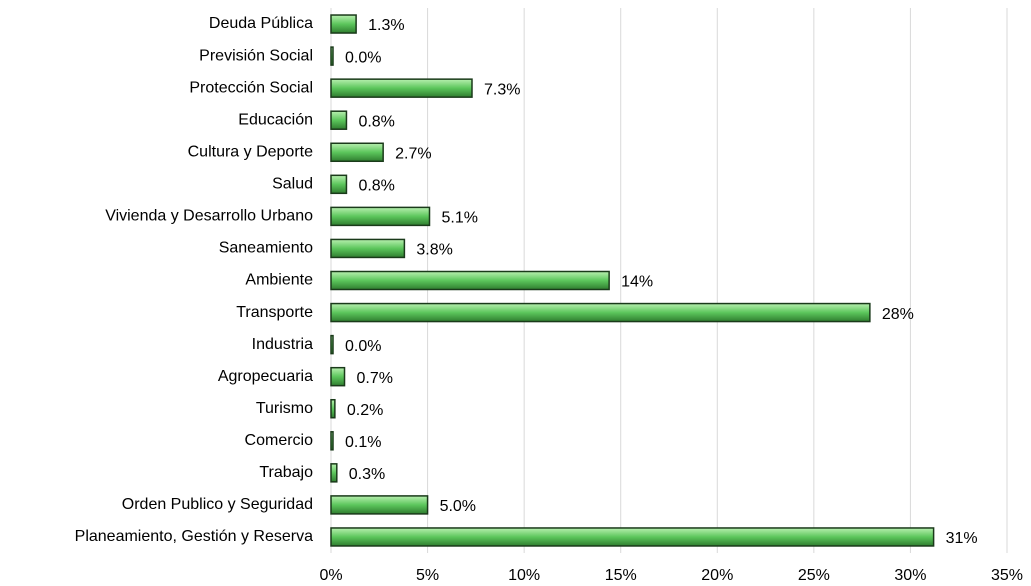 This screenshot has height=586, width=1031. Describe the element at coordinates (194, 536) in the screenshot. I see `y-tick-label: Planeamiento, Gestión y Reserva` at that location.